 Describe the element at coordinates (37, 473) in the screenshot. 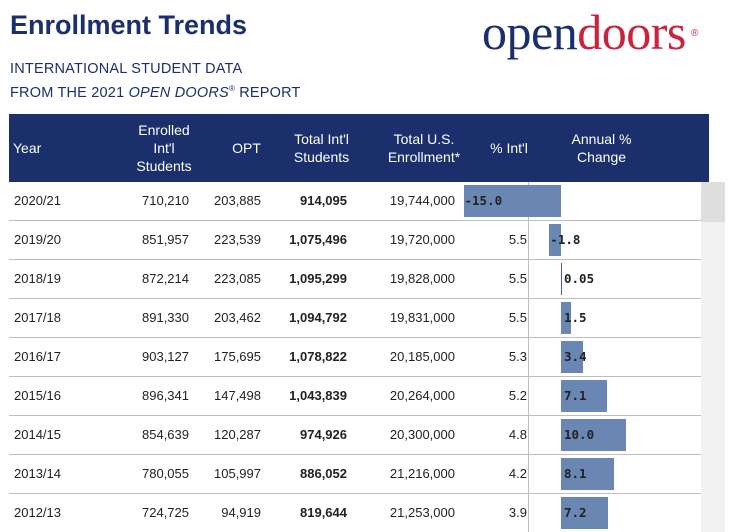

I see `cell-year: 2013/14` at that location.